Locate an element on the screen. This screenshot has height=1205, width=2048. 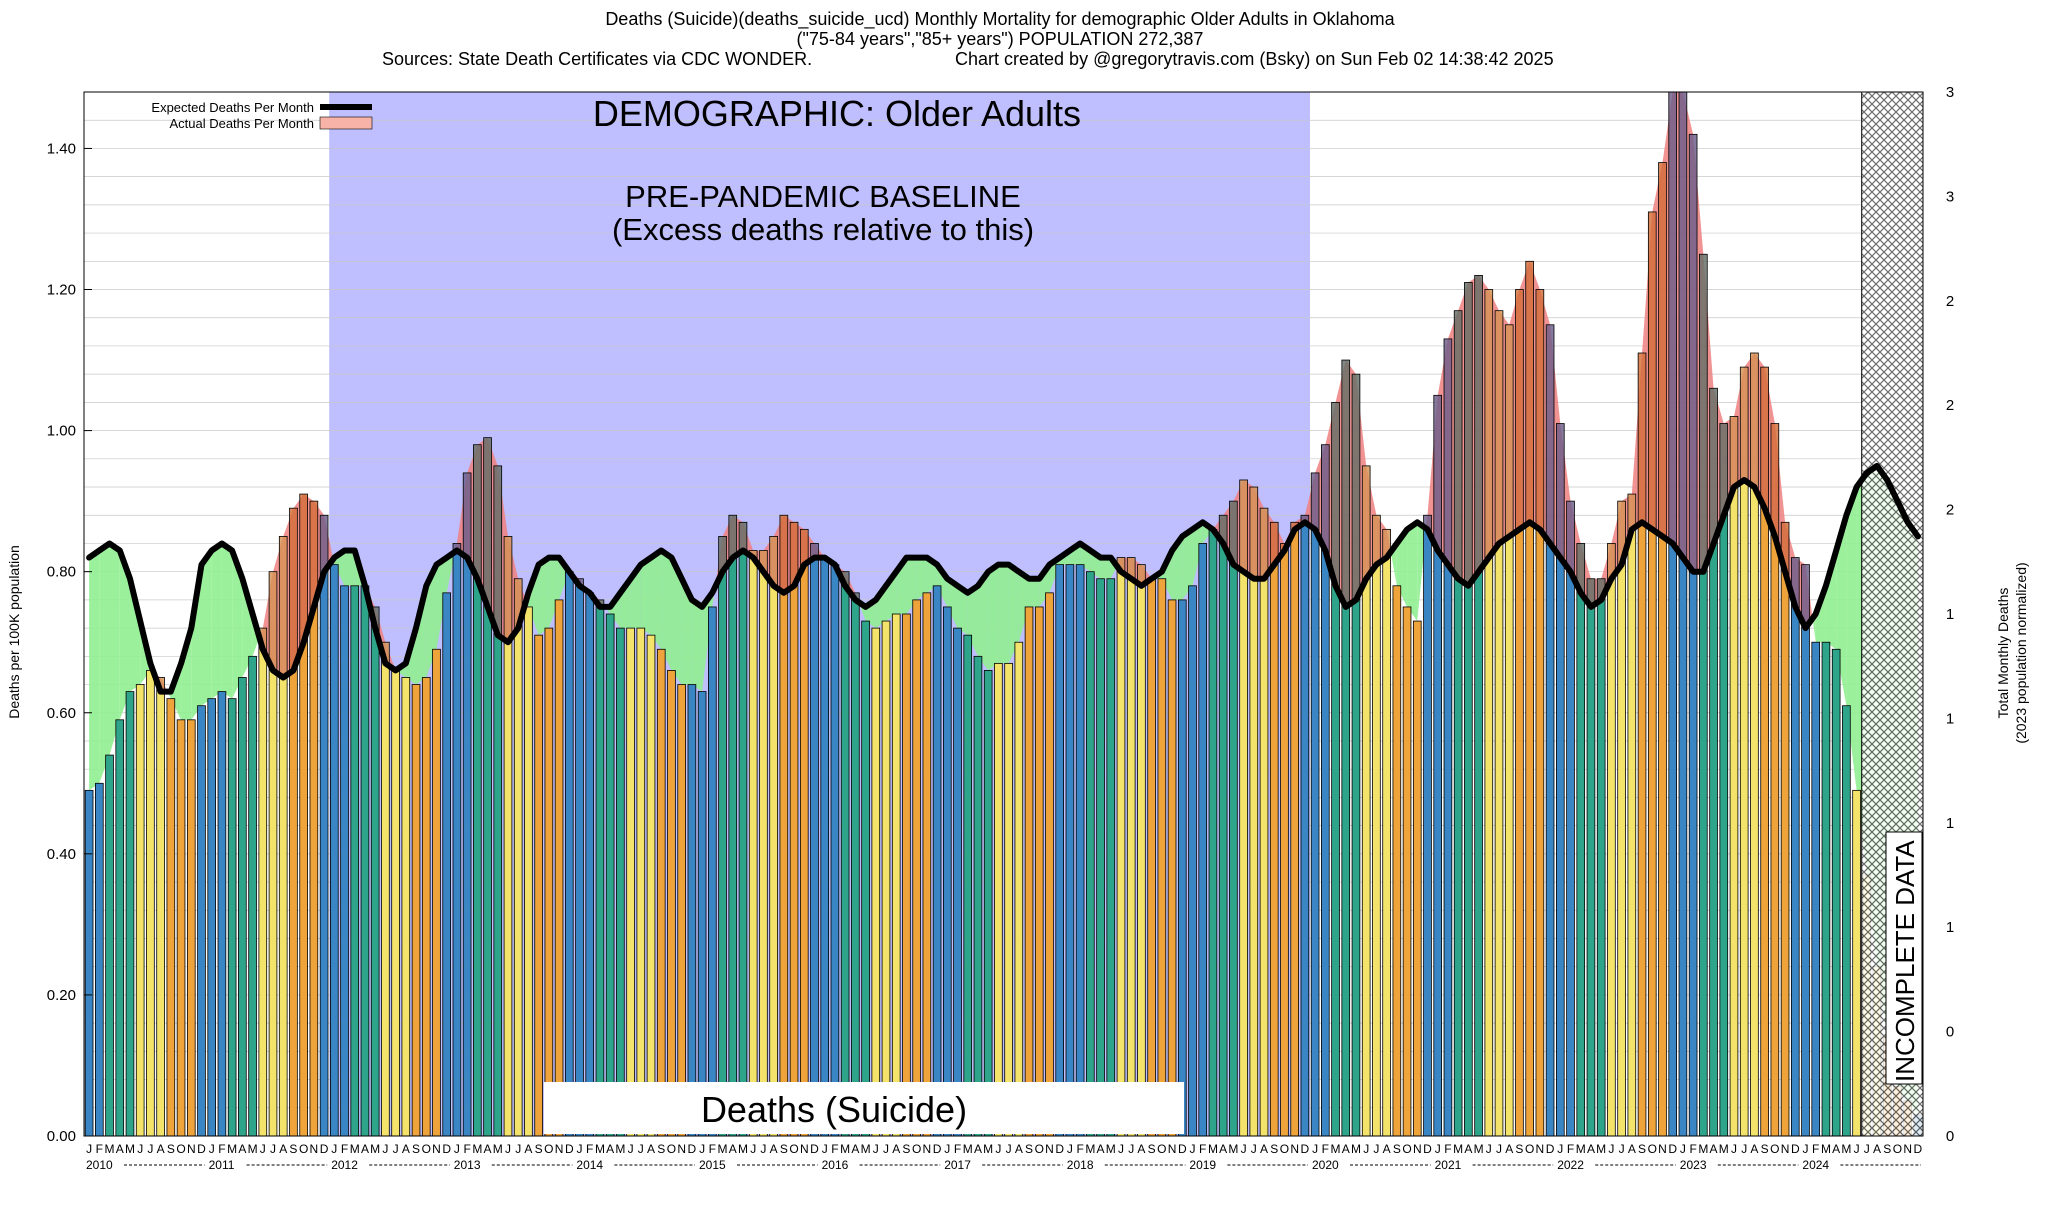
month-tick-label: O is located at coordinates (1897, 1149).